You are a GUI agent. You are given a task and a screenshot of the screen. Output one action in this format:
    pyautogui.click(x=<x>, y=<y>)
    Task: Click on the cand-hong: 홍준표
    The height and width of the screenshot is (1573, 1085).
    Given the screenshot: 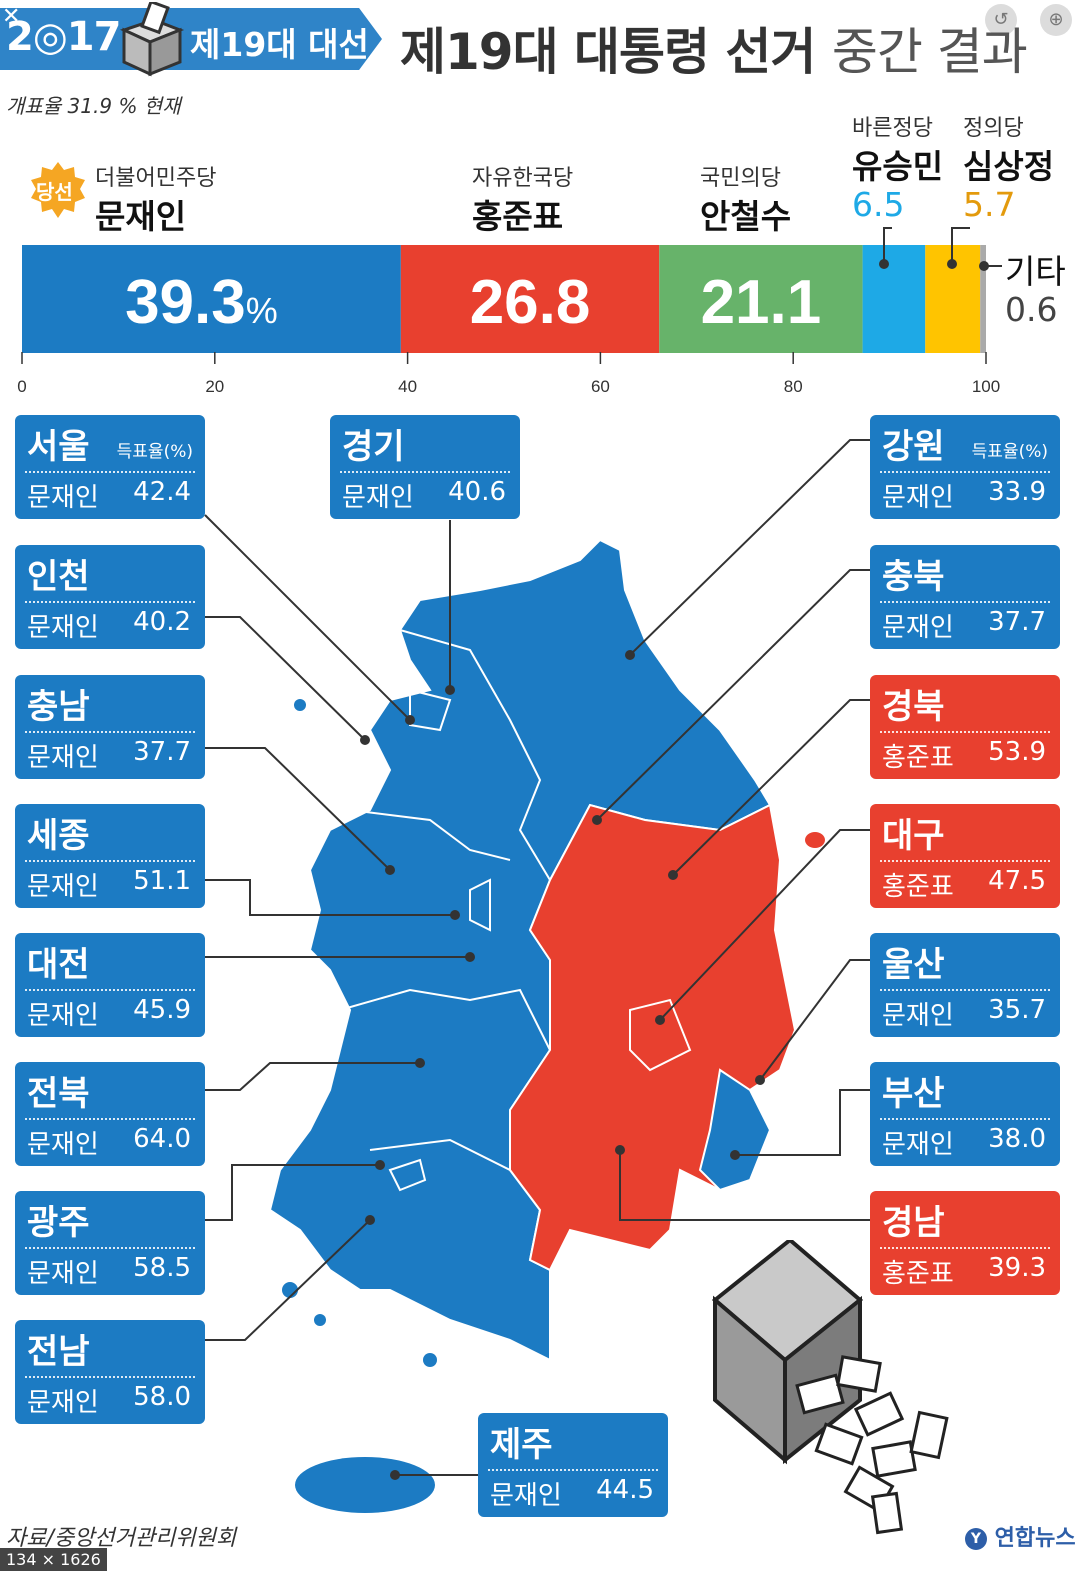 What is the action you would take?
    pyautogui.click(x=518, y=216)
    